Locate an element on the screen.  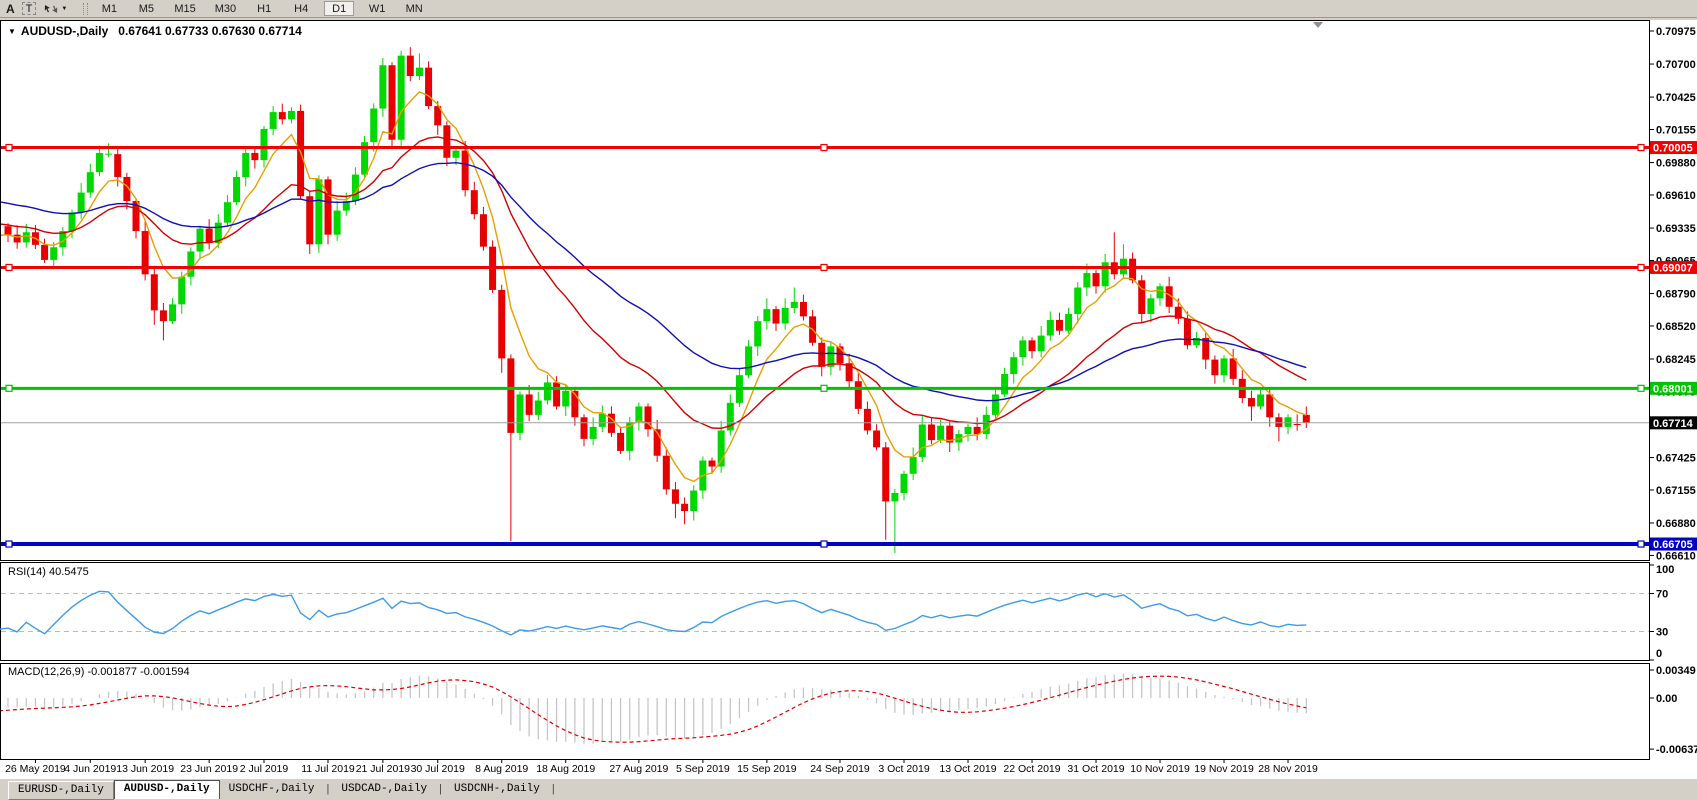
svg-text: 70 is located at coordinates (1662, 595).